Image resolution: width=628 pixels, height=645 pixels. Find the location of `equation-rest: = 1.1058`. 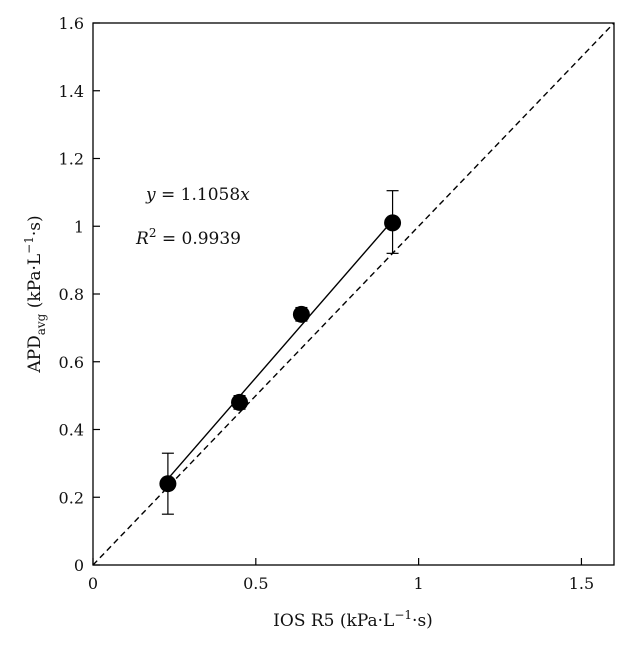

equation-rest: = 1.1058 is located at coordinates (198, 195).